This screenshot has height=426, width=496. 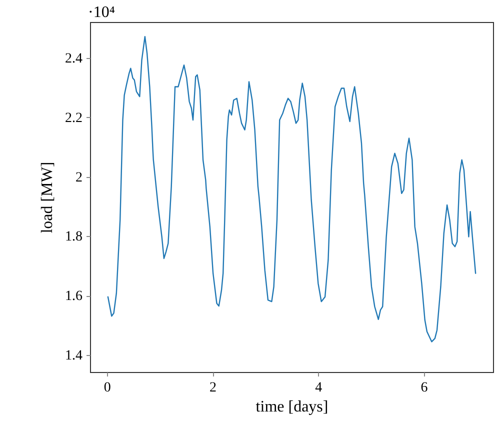 What do you see at coordinates (73, 237) in the screenshot?
I see `y-tick-label: 1.8` at bounding box center [73, 237].